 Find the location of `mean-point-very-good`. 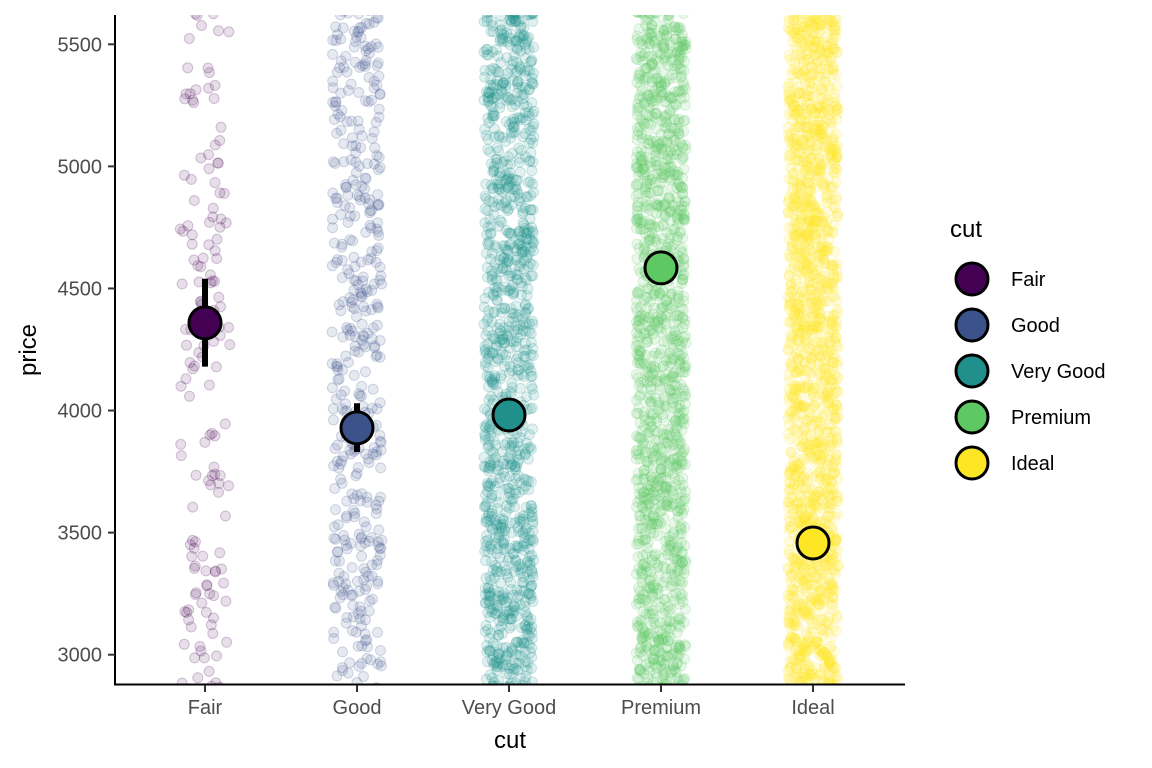

mean-point-very-good is located at coordinates (509, 415).